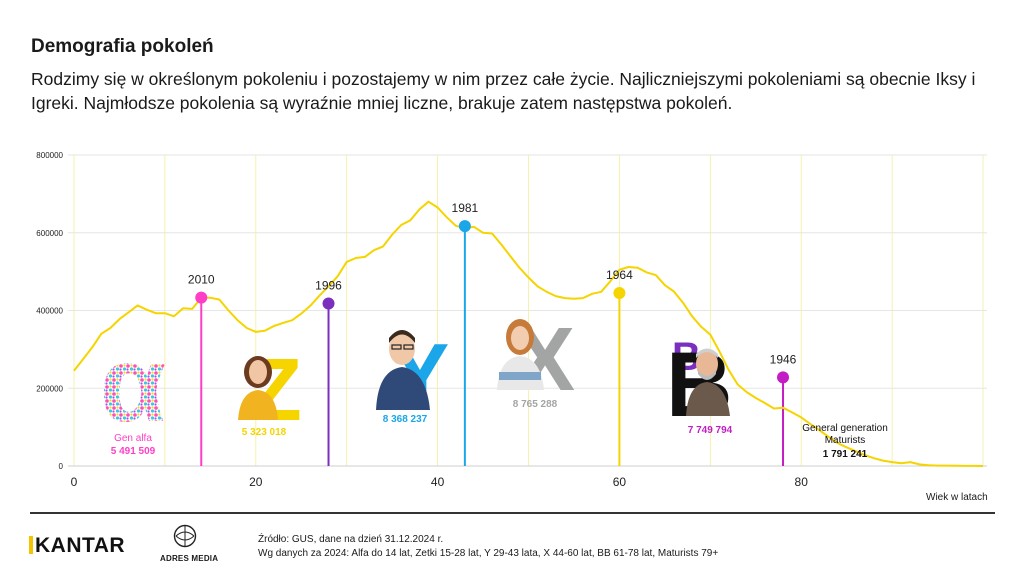 This screenshot has width=1024, height=576. What do you see at coordinates (201, 280) in the screenshot?
I see `year-label-alfa: 2010` at bounding box center [201, 280].